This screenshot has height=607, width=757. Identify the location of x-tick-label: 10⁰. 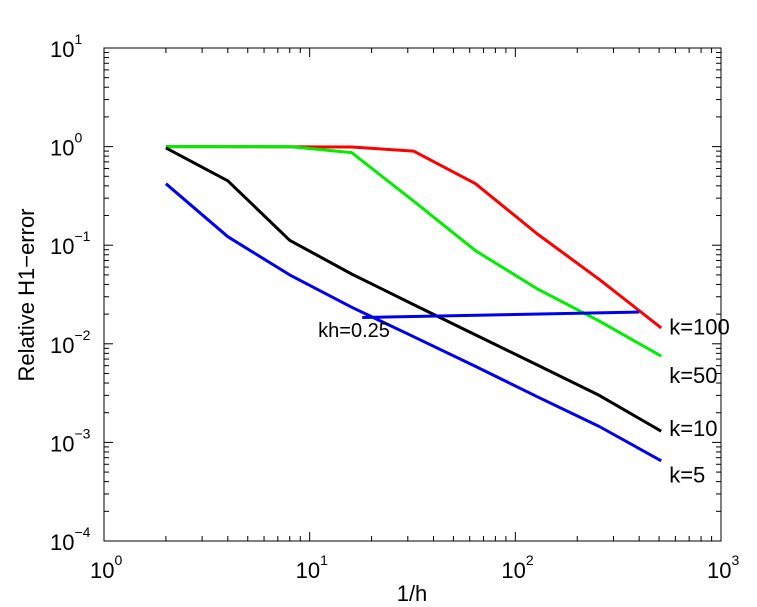
(106, 567).